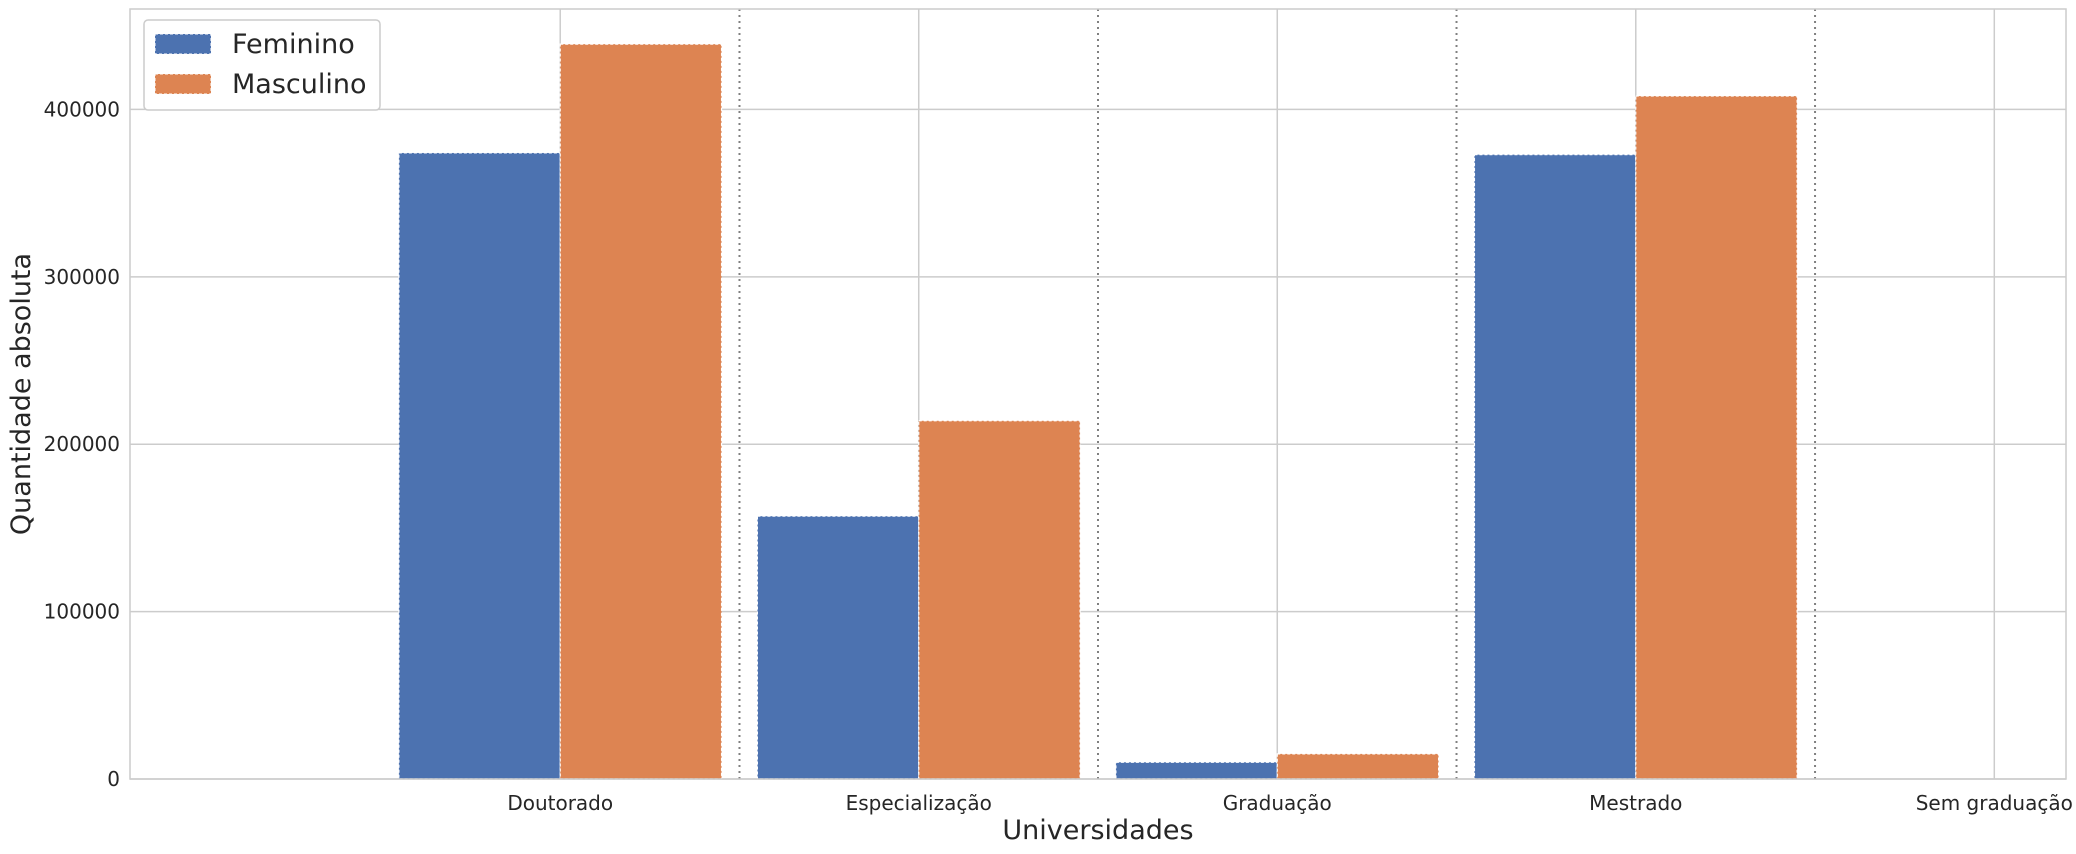 The height and width of the screenshot is (854, 2076). I want to click on y-tick-label: 100000, so click(82, 612).